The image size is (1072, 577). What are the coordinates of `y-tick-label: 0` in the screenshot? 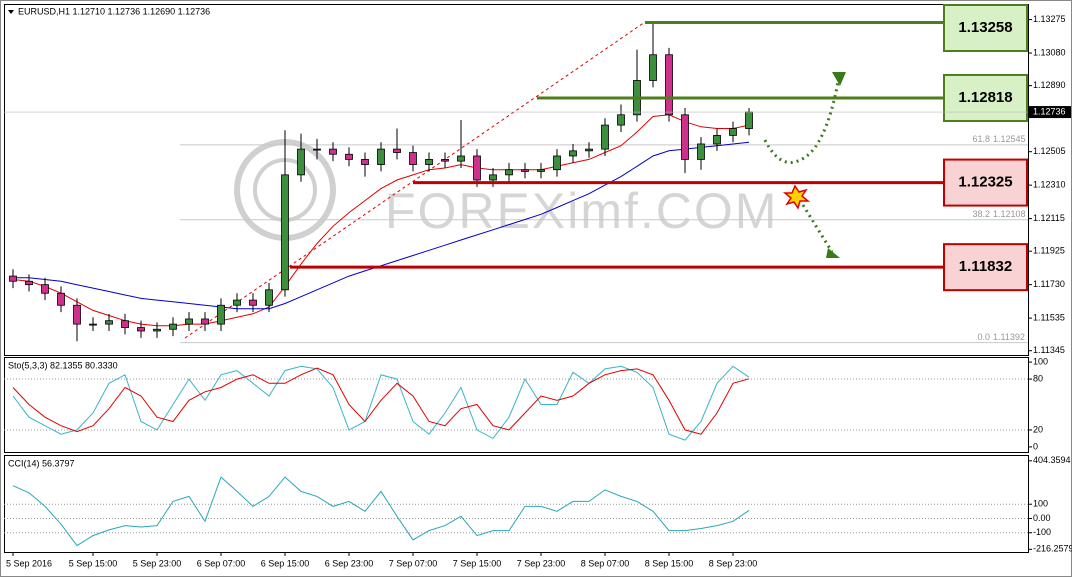 It's located at (1035, 446).